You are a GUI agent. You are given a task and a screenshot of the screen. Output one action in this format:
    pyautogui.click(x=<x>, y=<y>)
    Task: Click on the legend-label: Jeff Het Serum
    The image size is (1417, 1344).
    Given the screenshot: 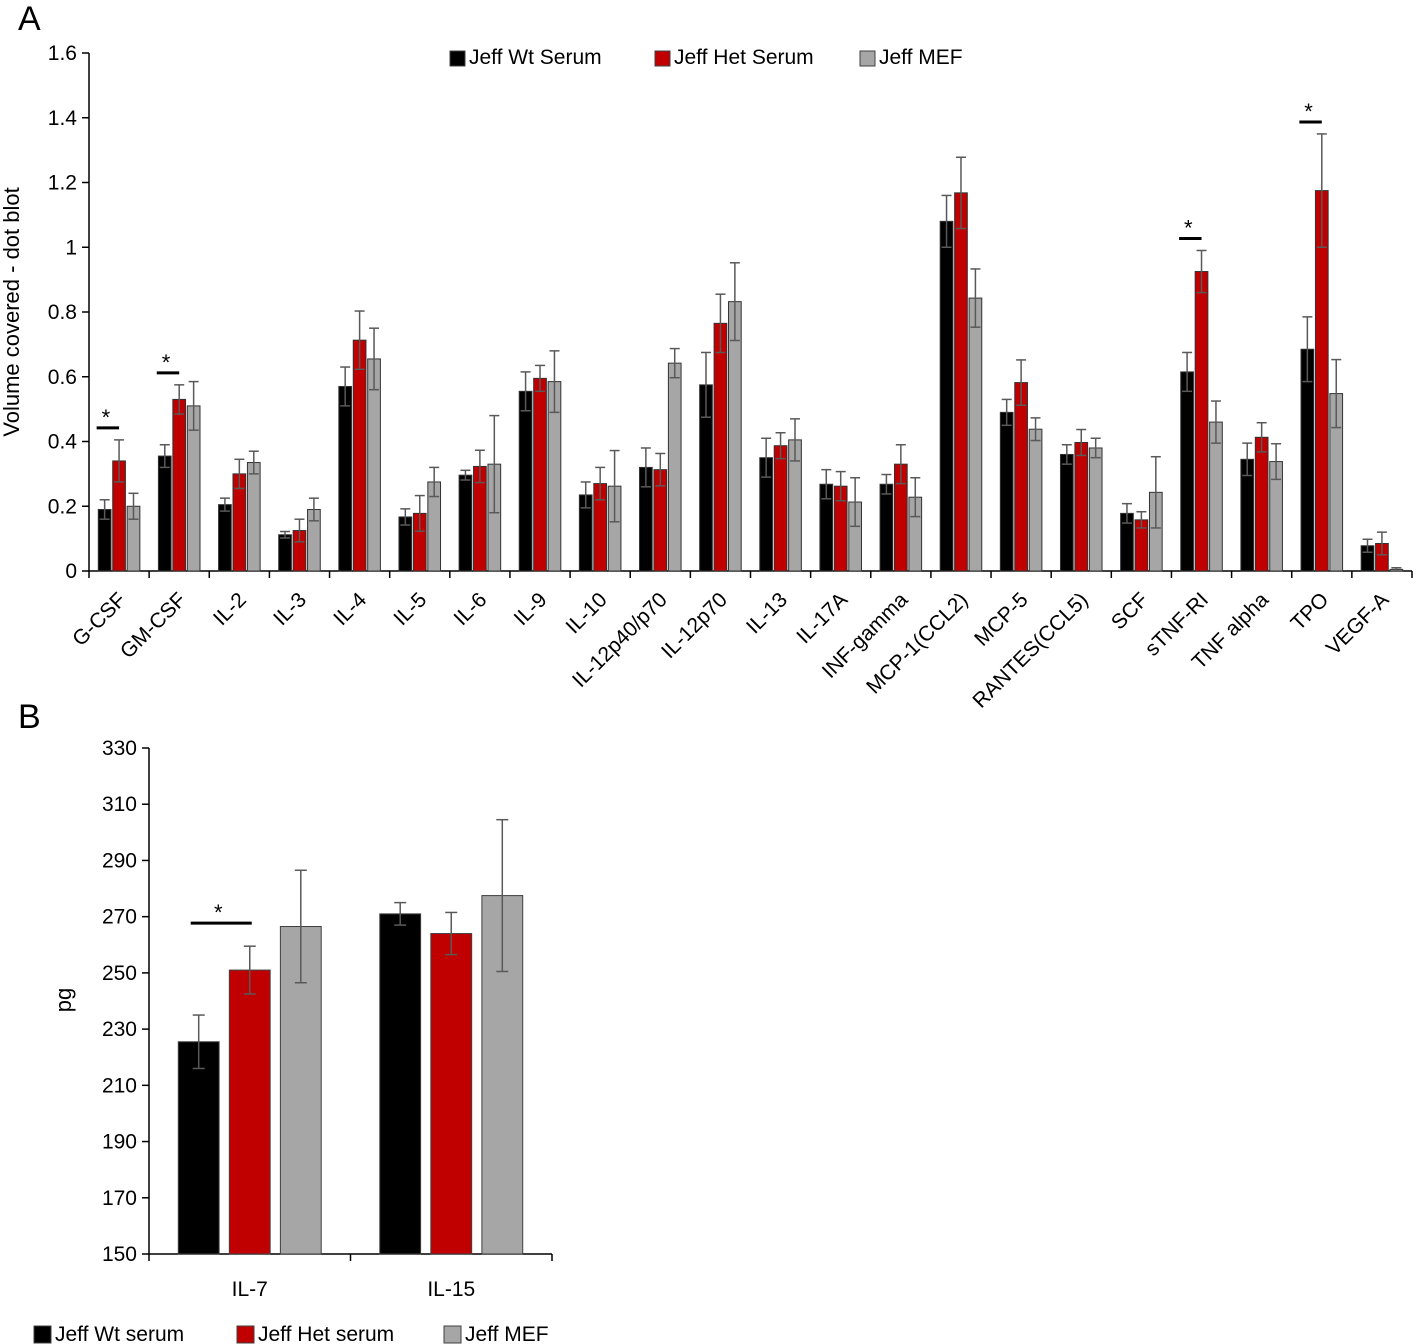 What is the action you would take?
    pyautogui.click(x=744, y=57)
    